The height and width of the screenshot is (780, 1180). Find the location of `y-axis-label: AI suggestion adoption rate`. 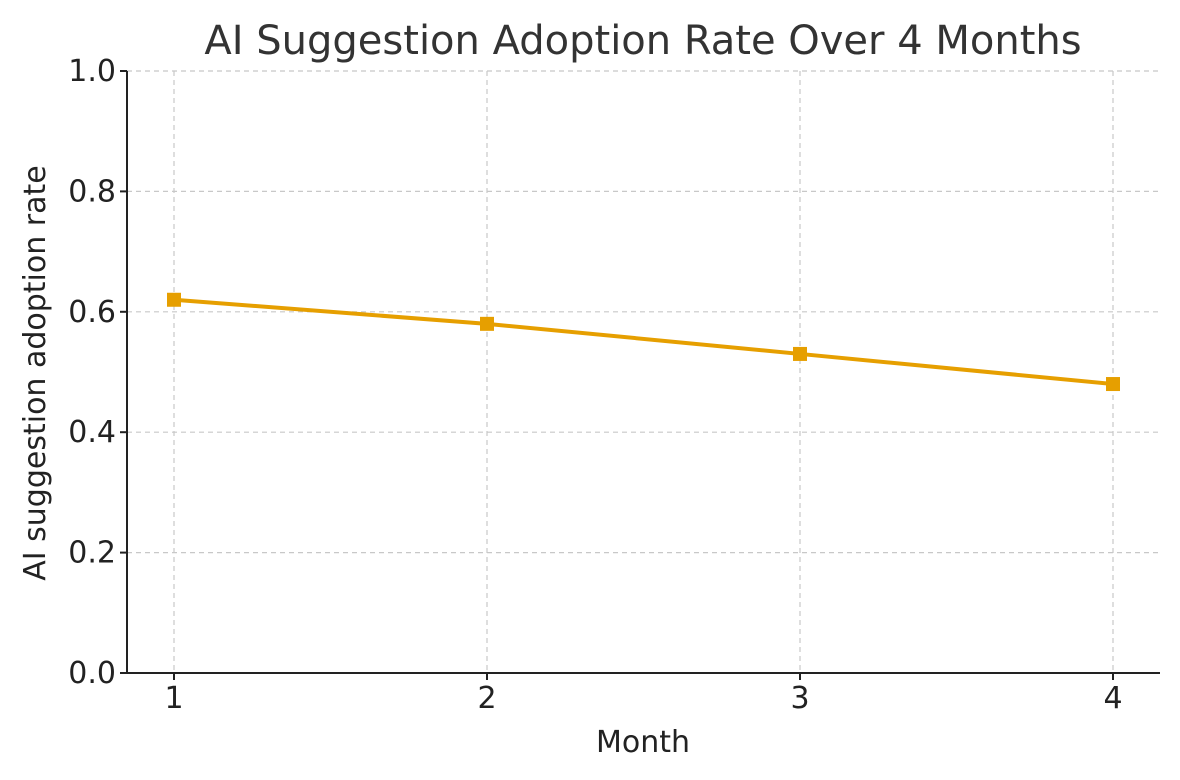

y-axis-label: AI suggestion adoption rate is located at coordinates (35, 373).